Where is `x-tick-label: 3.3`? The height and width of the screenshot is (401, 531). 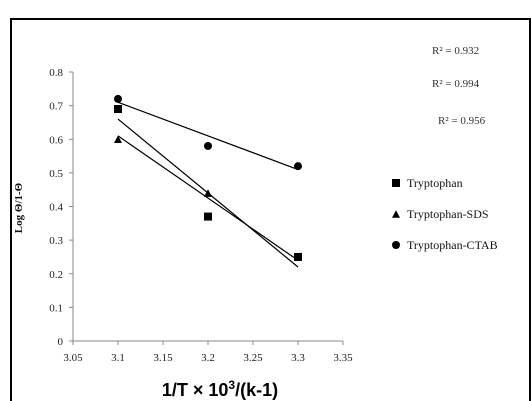 x-tick-label: 3.3 is located at coordinates (298, 358).